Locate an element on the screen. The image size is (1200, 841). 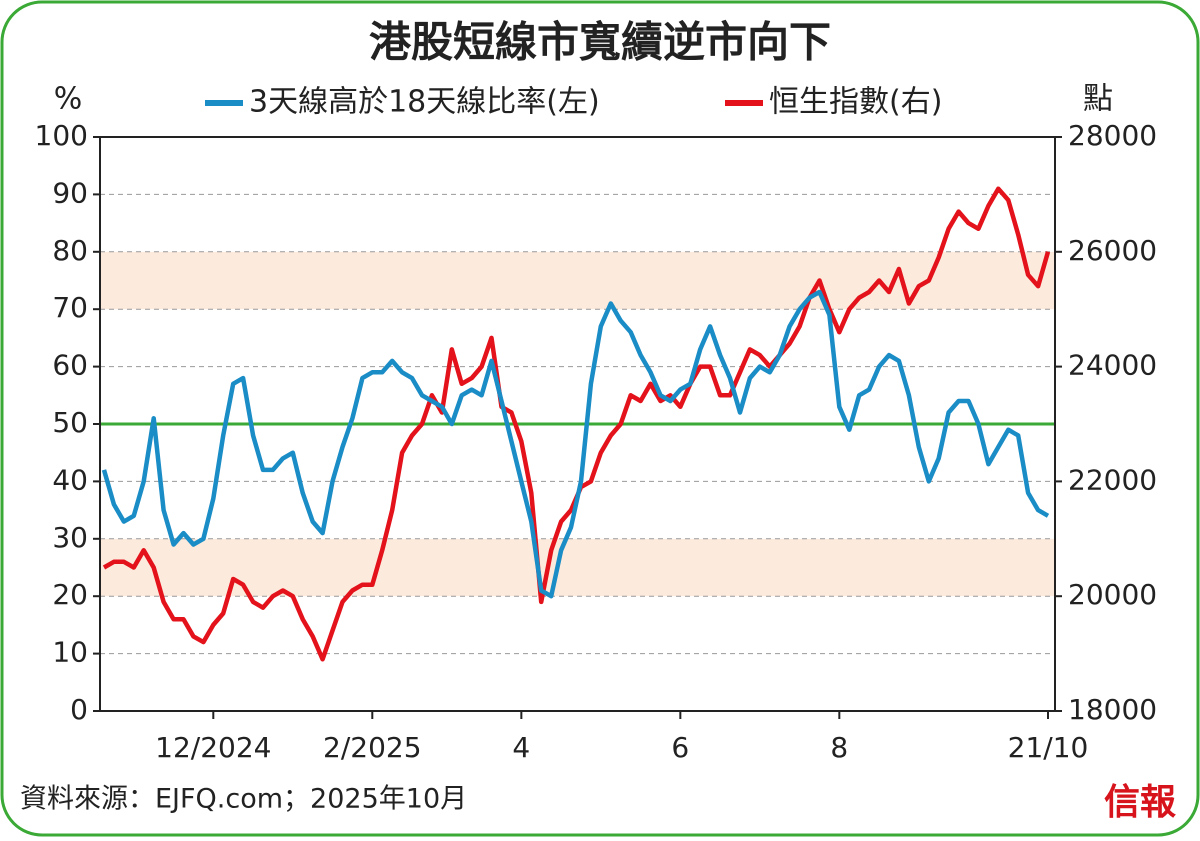
y2-tick-label: 20000 is located at coordinates (1112, 594).